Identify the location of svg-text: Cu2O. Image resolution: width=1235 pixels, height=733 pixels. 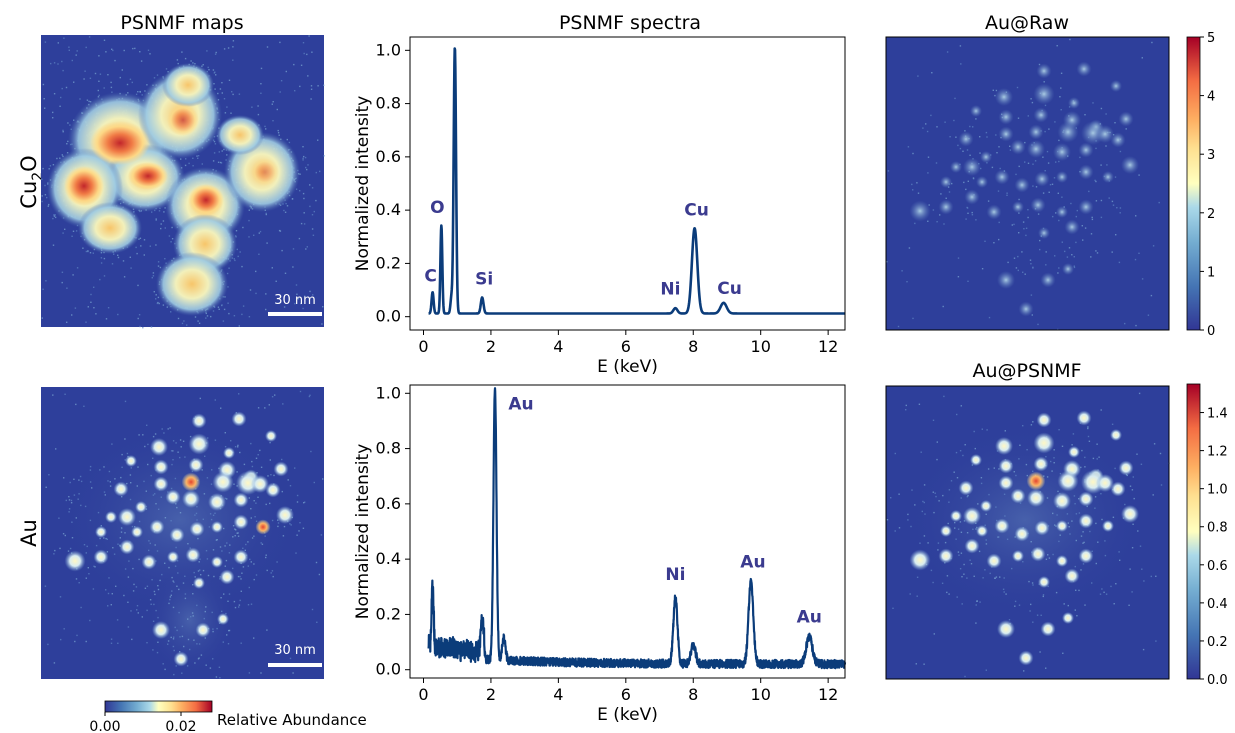
(31, 181).